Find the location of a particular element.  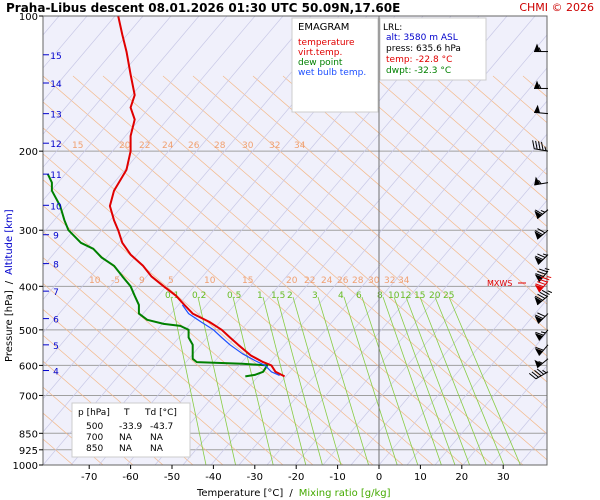

legend-box is located at coordinates (335, 65).